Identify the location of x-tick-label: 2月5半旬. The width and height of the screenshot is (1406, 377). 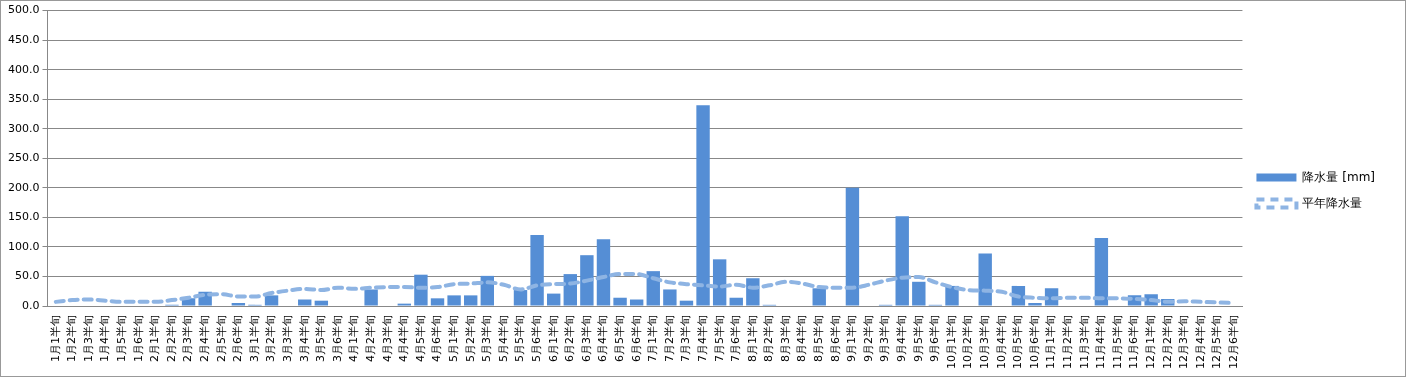
(221, 338).